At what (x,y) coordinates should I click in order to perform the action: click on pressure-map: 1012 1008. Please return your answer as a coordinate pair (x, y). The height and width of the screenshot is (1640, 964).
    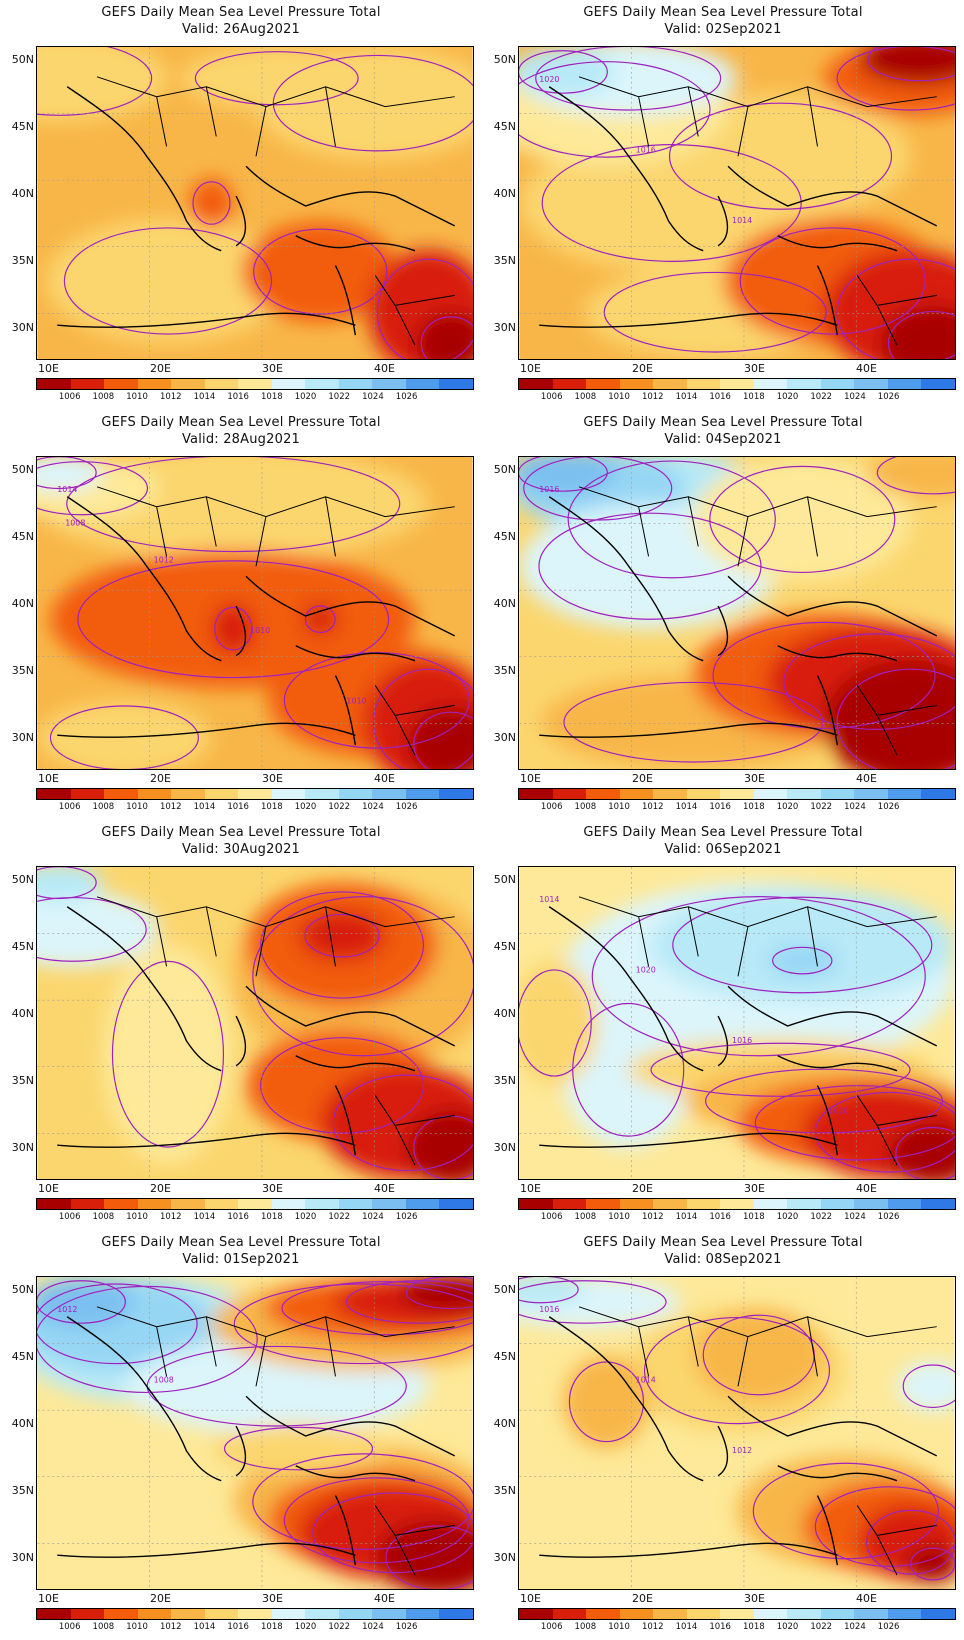
    Looking at the image, I should click on (255, 1433).